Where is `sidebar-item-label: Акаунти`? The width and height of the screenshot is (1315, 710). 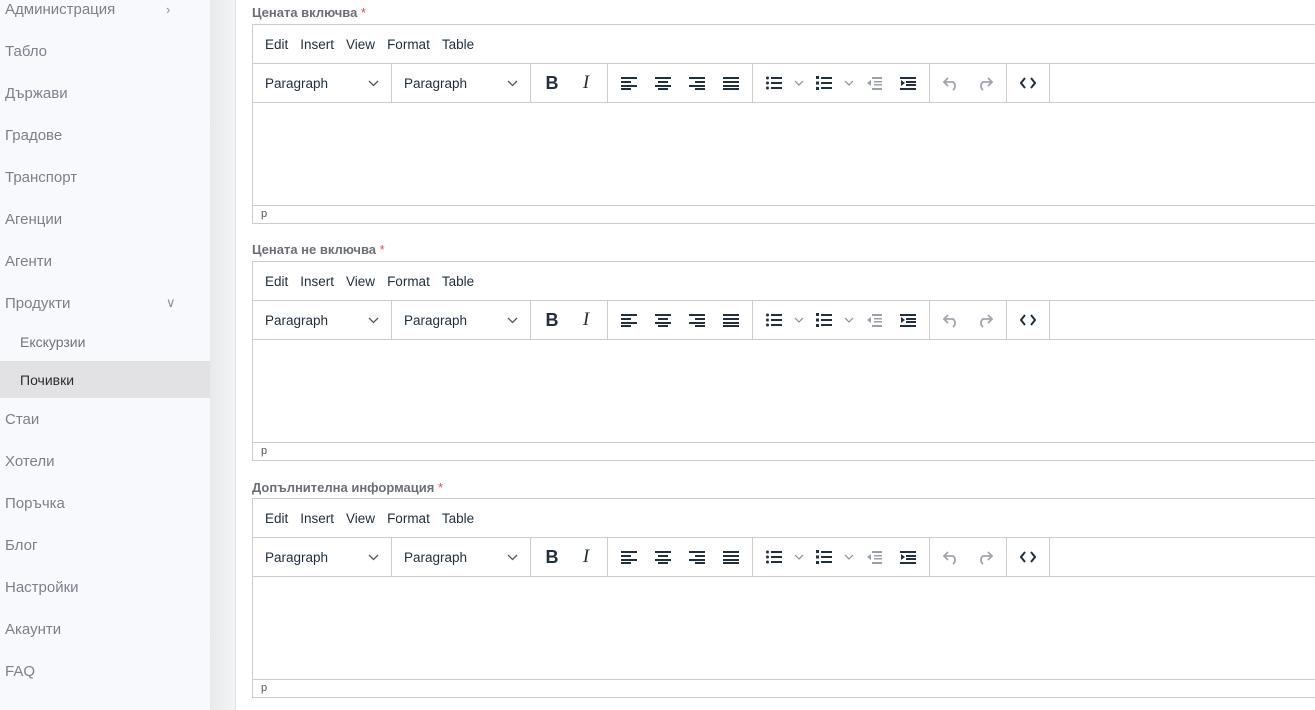 sidebar-item-label: Акаунти is located at coordinates (33, 629).